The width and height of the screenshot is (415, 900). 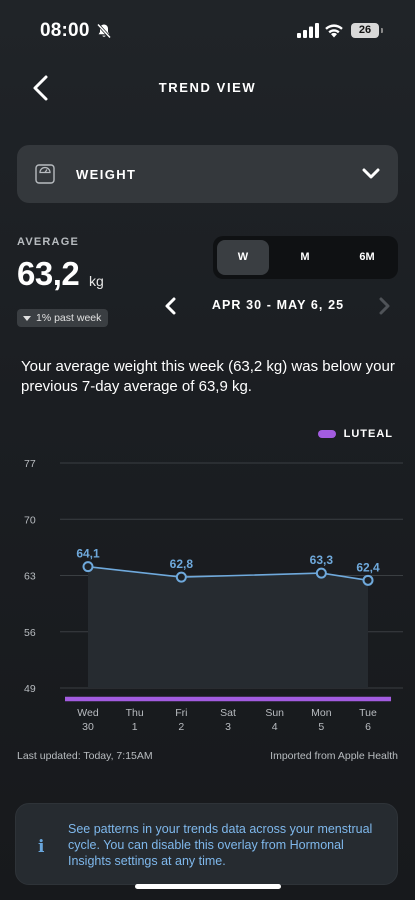 What do you see at coordinates (326, 434) in the screenshot?
I see `legend-swatch` at bounding box center [326, 434].